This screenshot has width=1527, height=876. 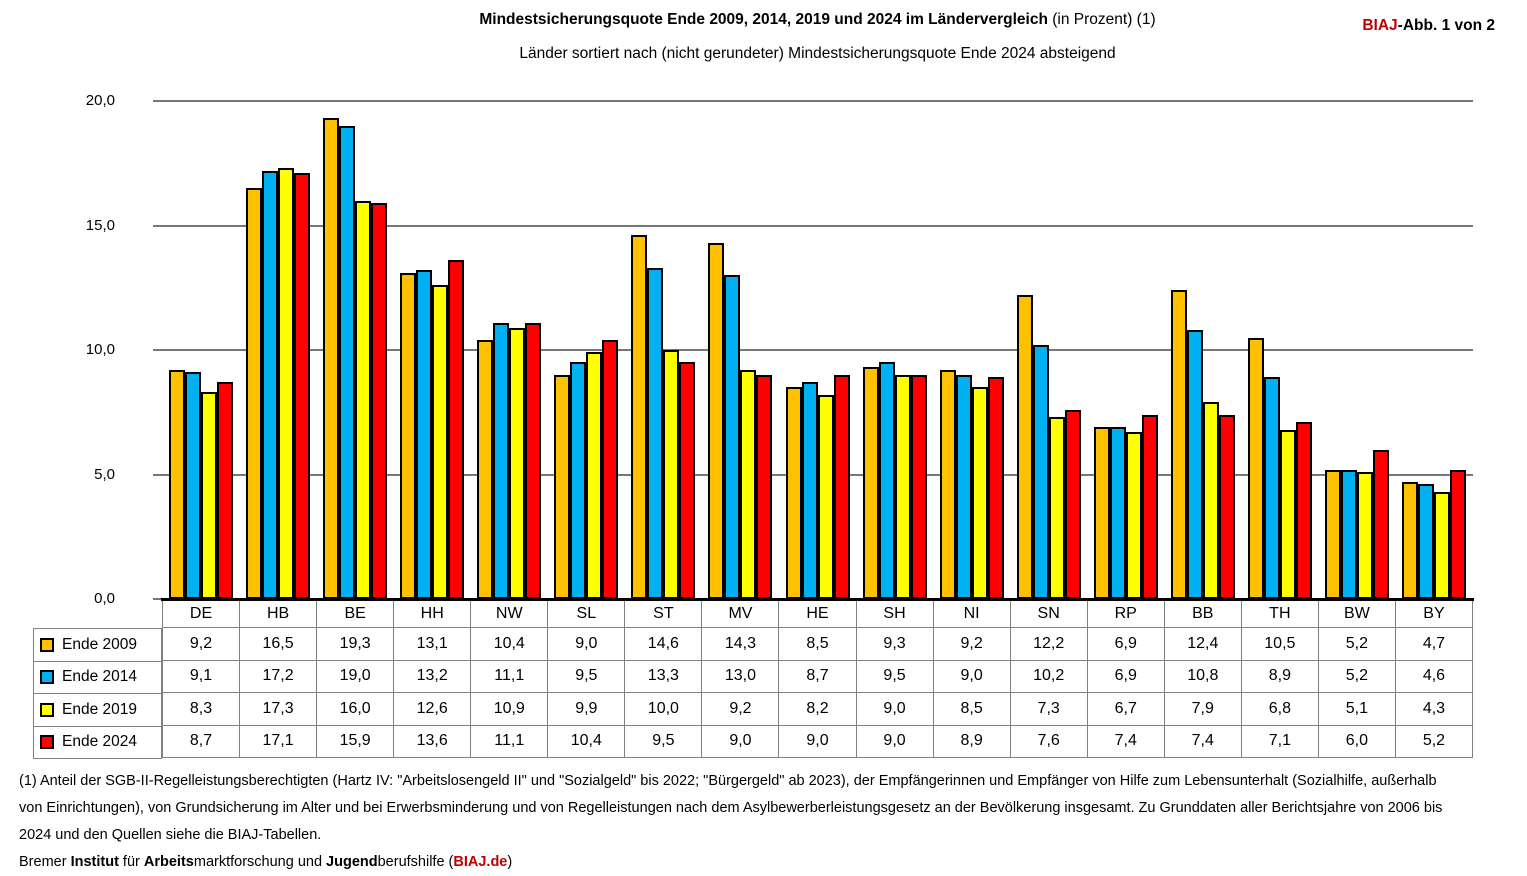 What do you see at coordinates (202, 709) in the screenshot?
I see `value-cell: 8,3` at bounding box center [202, 709].